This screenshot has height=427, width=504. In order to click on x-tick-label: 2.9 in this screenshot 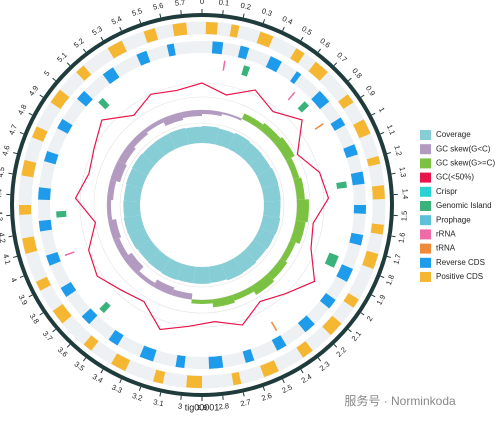, I will do `click(202, 407)`.